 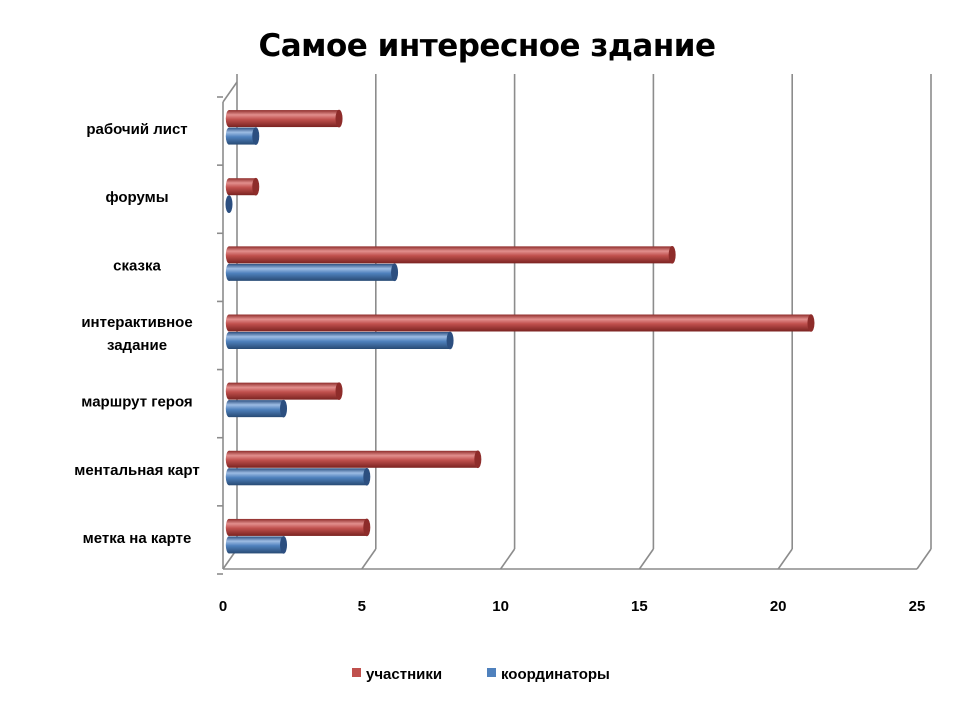 What do you see at coordinates (136, 402) in the screenshot?
I see `category-label: маршрут героя` at bounding box center [136, 402].